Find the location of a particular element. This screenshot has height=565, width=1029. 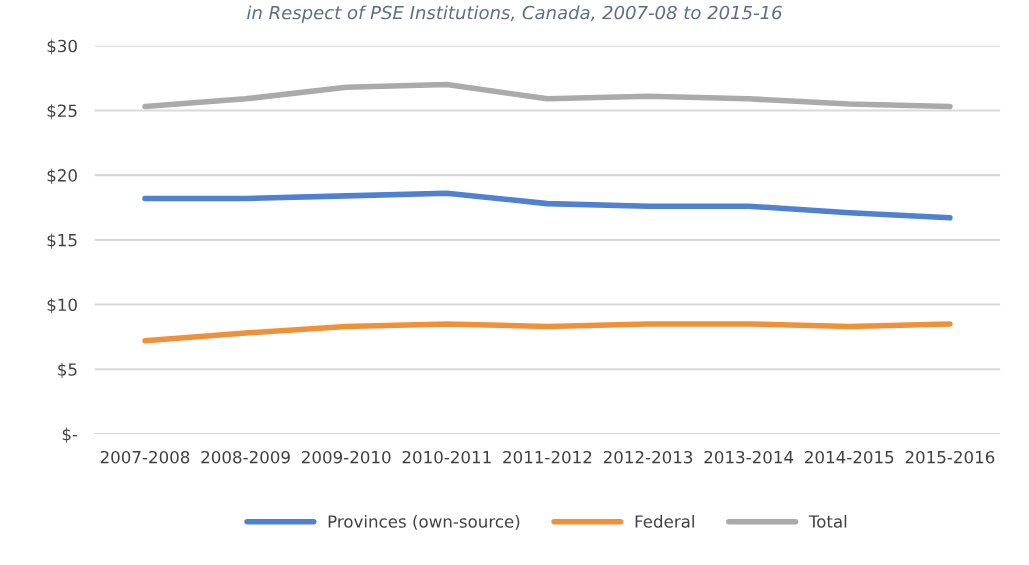

legend-label: Federal is located at coordinates (664, 521).